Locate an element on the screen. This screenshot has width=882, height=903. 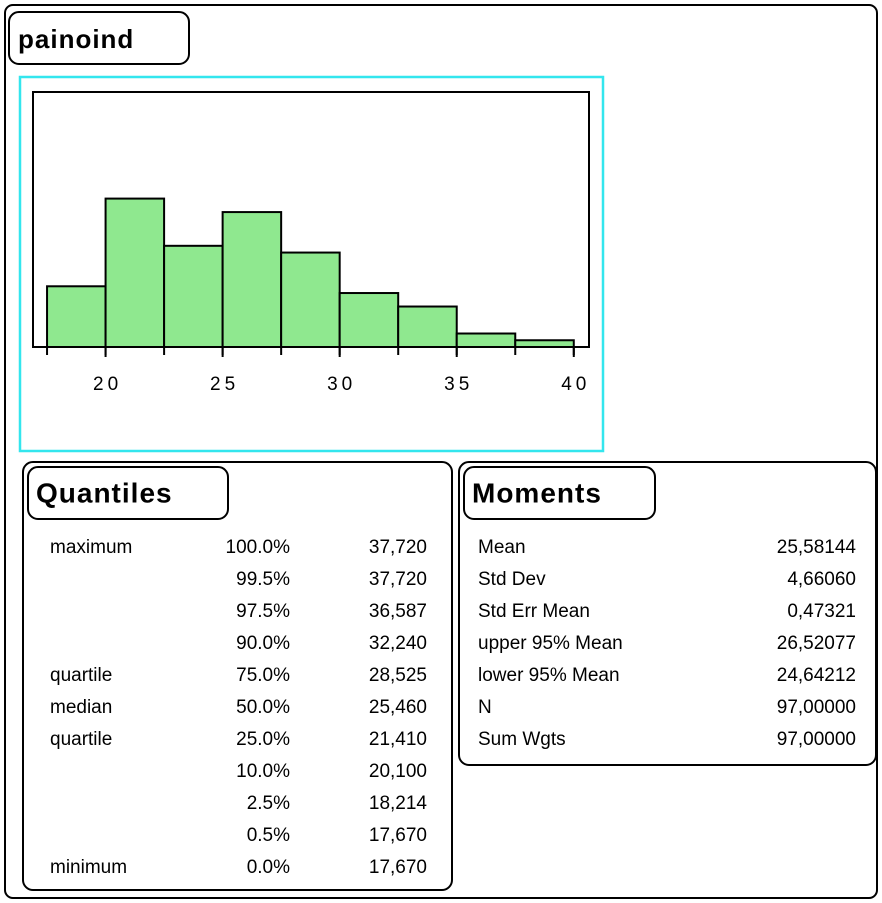
moment-value: 25,58144 is located at coordinates (817, 547).